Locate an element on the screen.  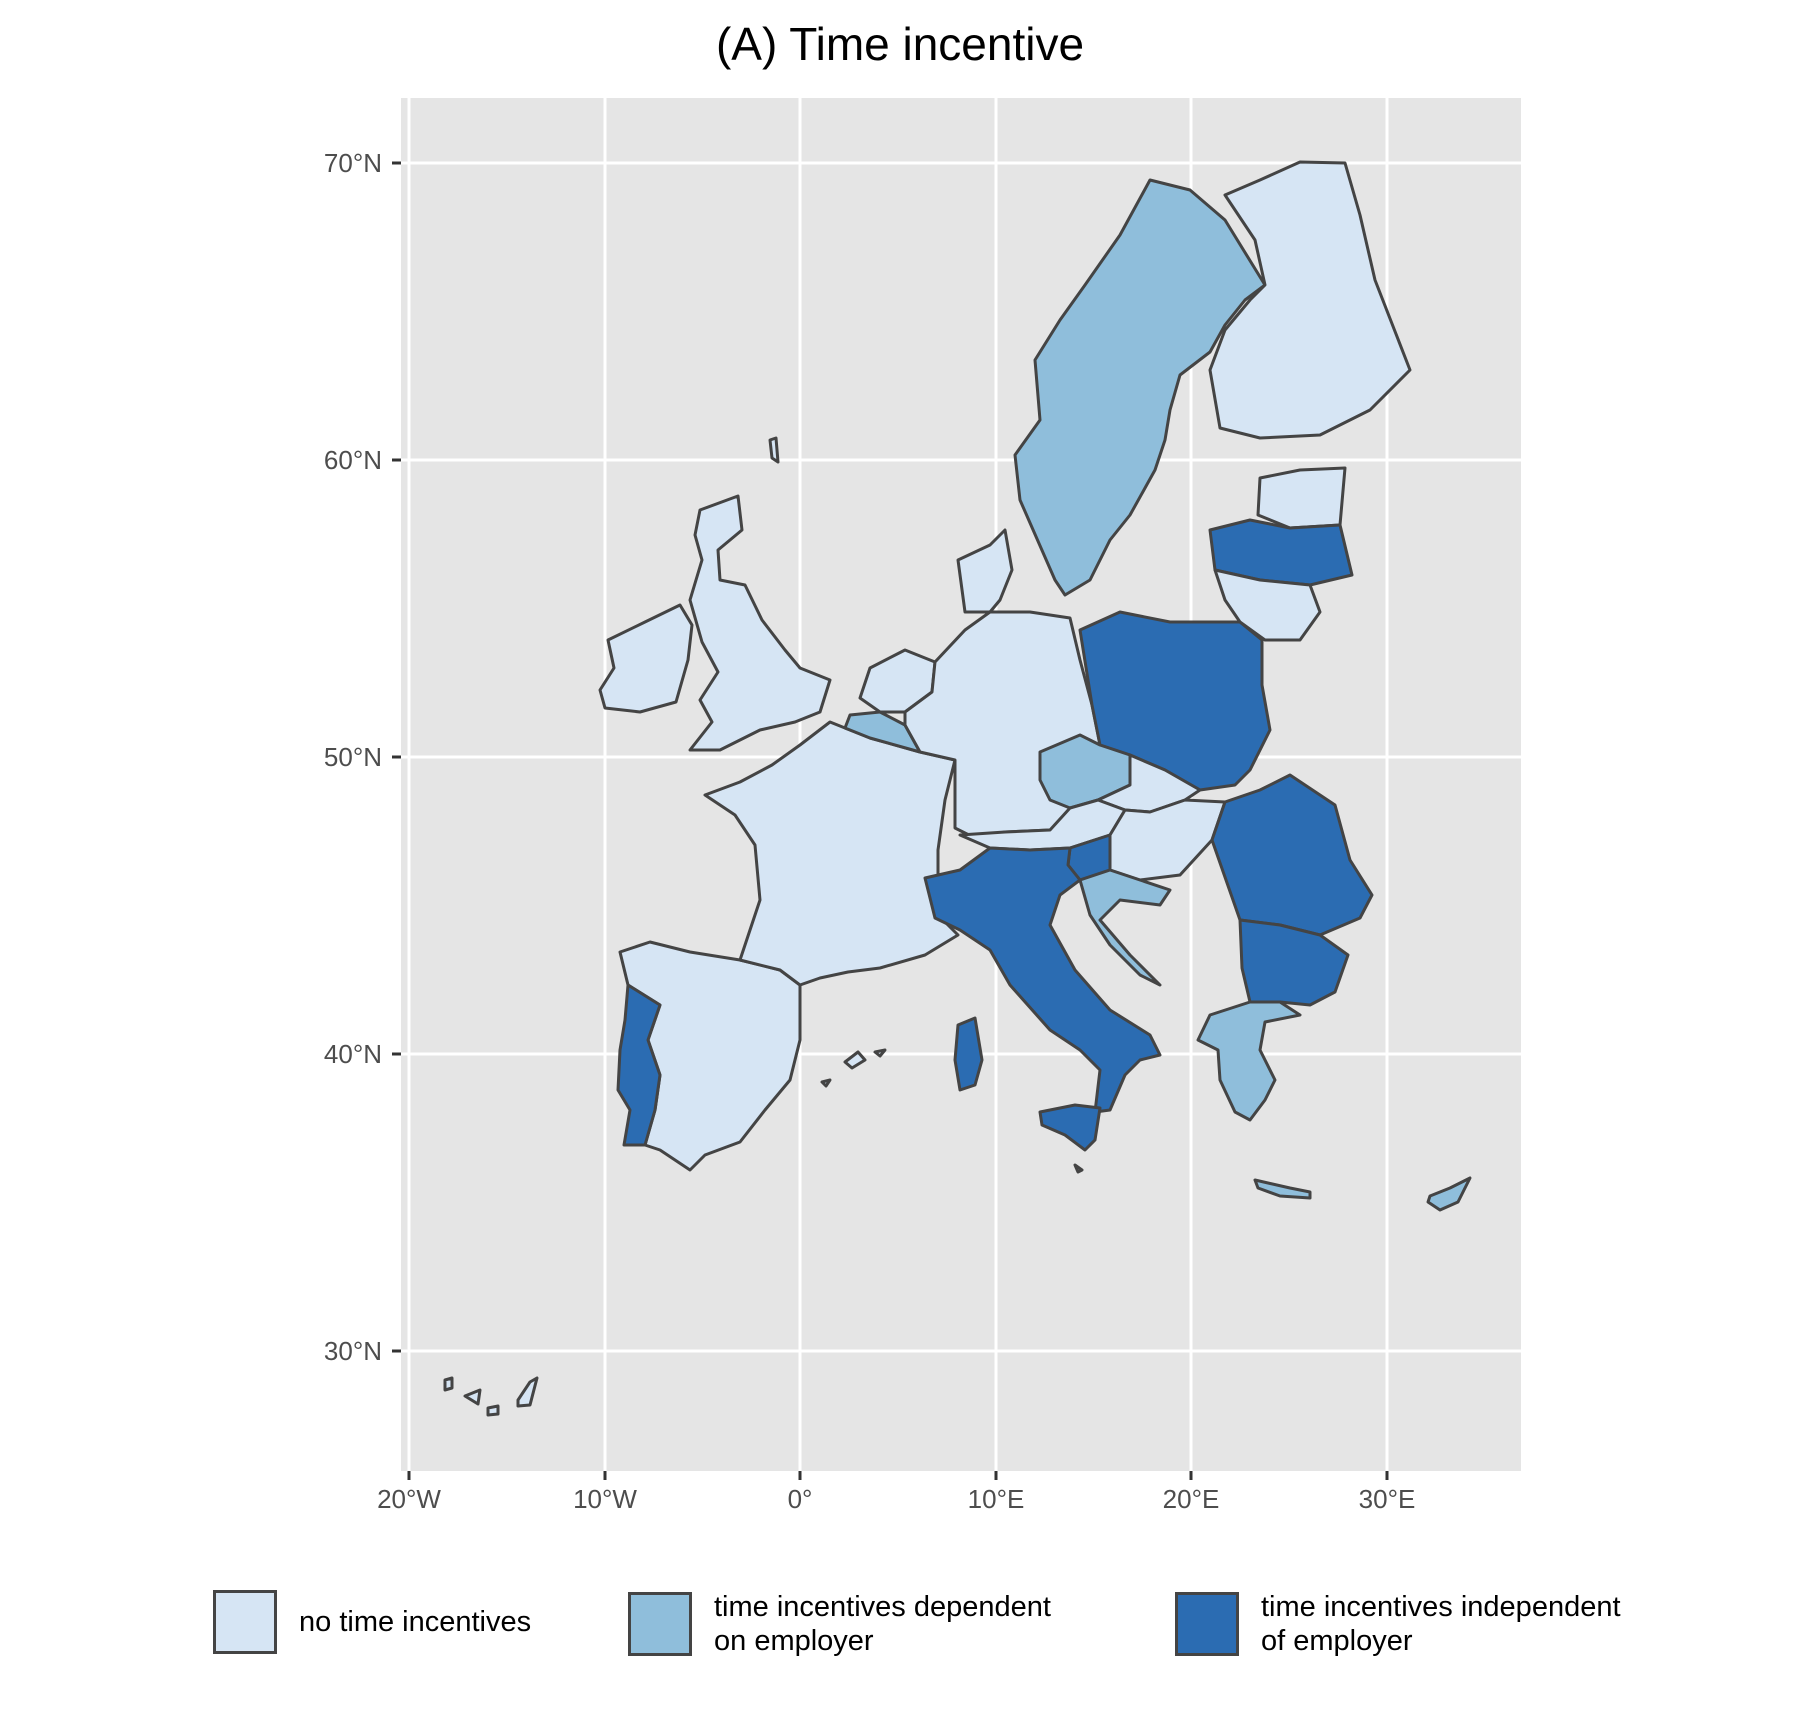
region-estonia is located at coordinates (1301, 498).